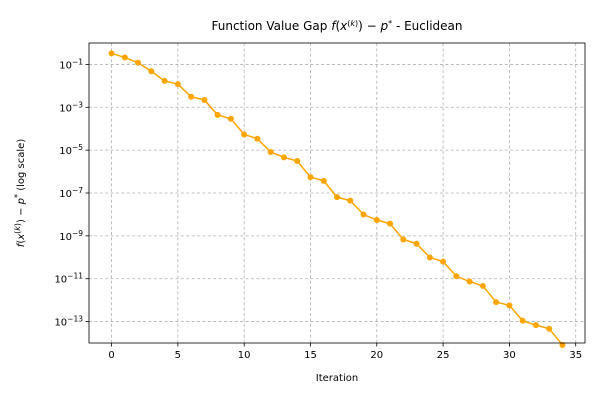 The image size is (600, 400). Describe the element at coordinates (20, 193) in the screenshot. I see `y-axis-label: f(x(k)) − p* (log scale)` at that location.